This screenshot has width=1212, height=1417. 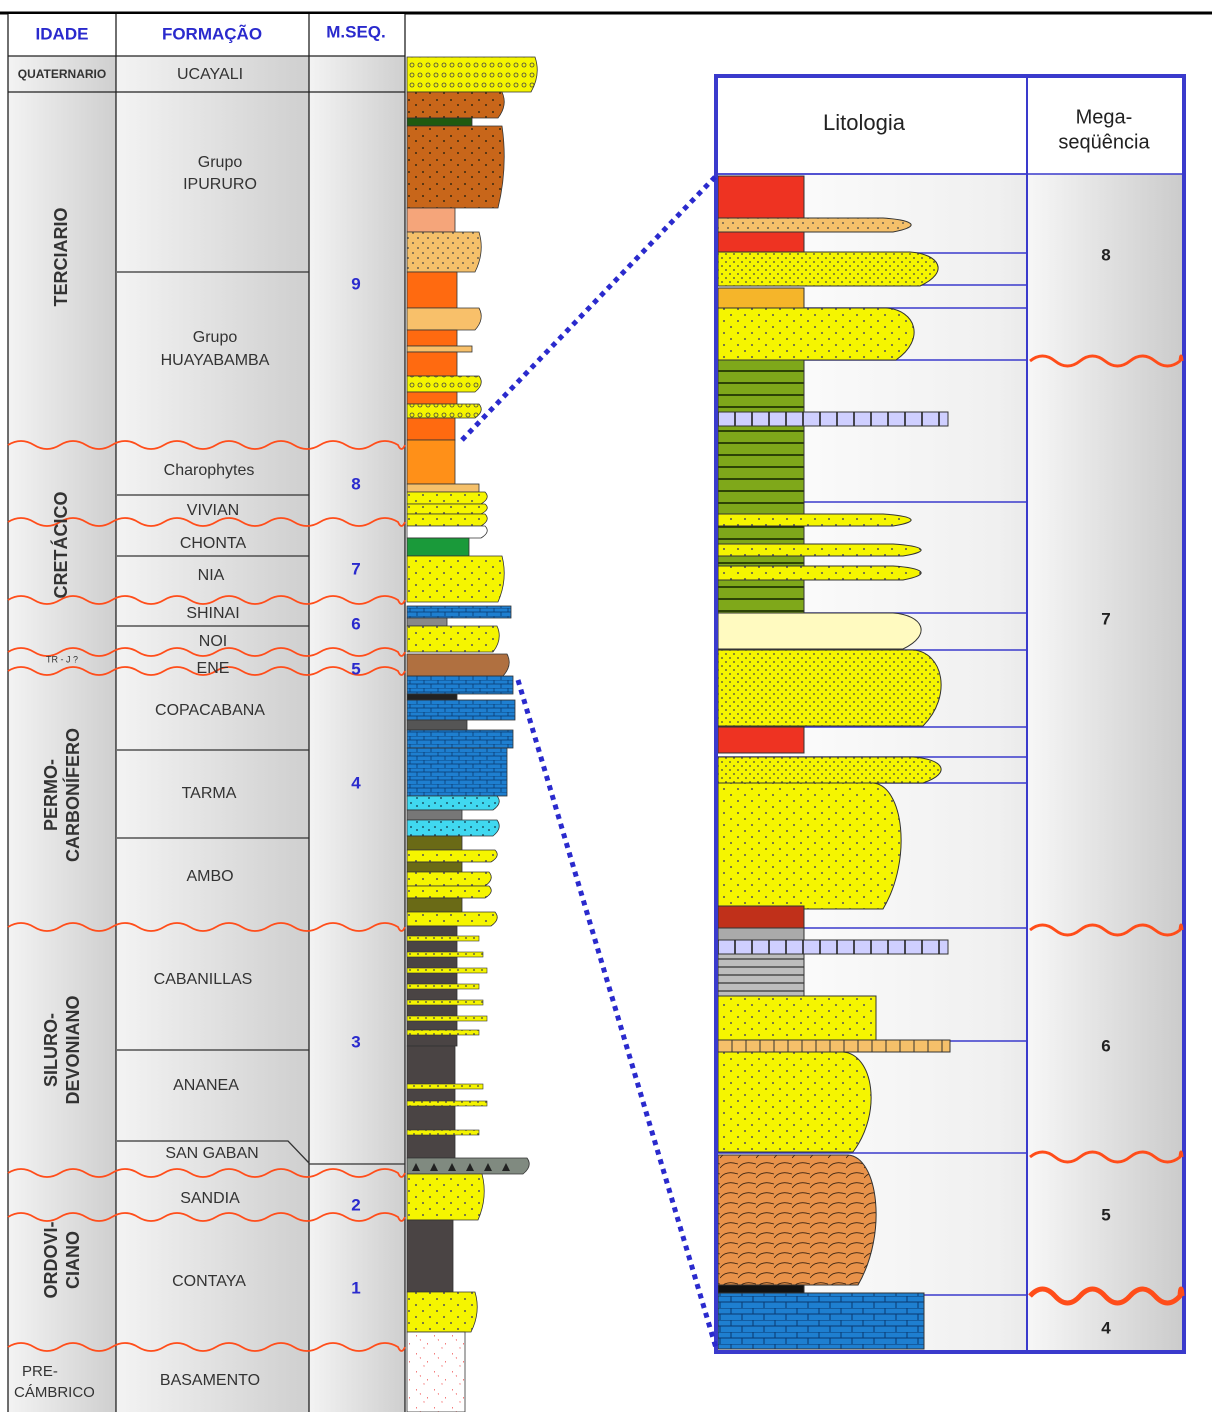 What do you see at coordinates (213, 641) in the screenshot?
I see `formation-noi: NOI` at bounding box center [213, 641].